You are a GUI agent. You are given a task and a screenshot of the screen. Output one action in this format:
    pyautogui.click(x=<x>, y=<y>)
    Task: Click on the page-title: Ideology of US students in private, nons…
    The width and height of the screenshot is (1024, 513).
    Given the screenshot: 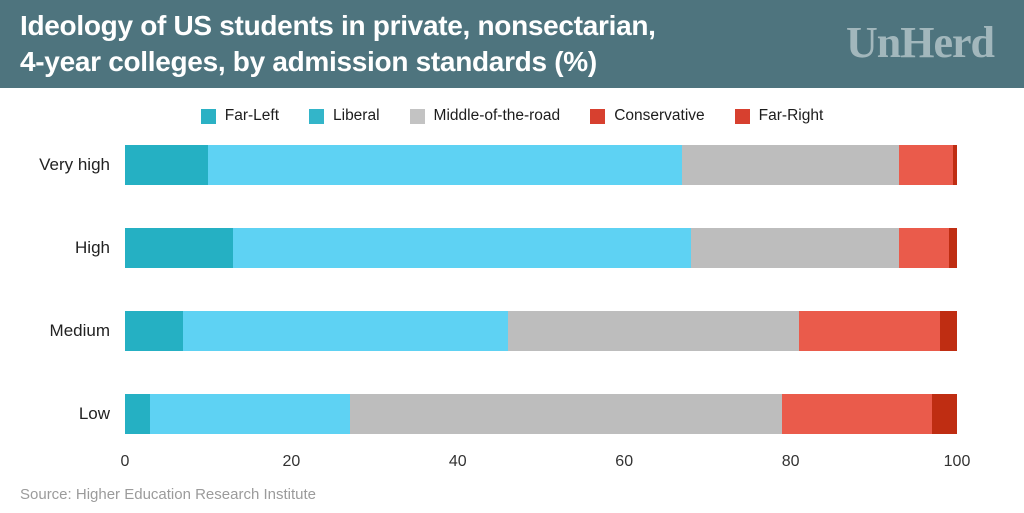 What is the action you would take?
    pyautogui.click(x=338, y=44)
    